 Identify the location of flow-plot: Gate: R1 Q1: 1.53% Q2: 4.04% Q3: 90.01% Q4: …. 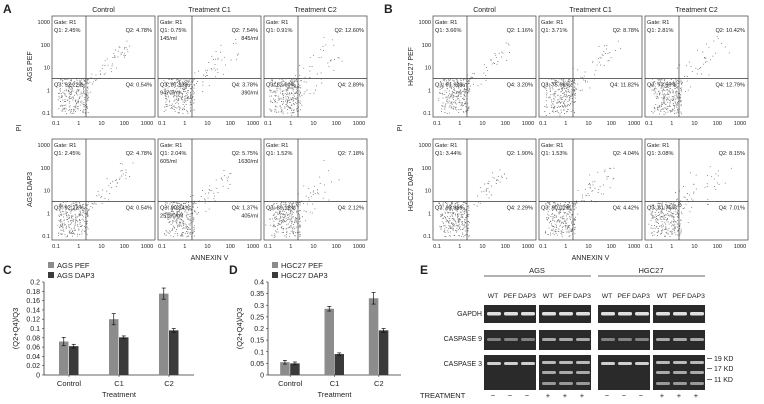
(590, 189).